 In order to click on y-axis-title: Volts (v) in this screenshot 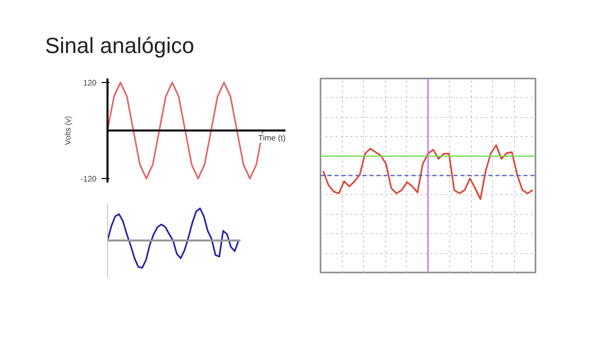, I will do `click(67, 130)`.